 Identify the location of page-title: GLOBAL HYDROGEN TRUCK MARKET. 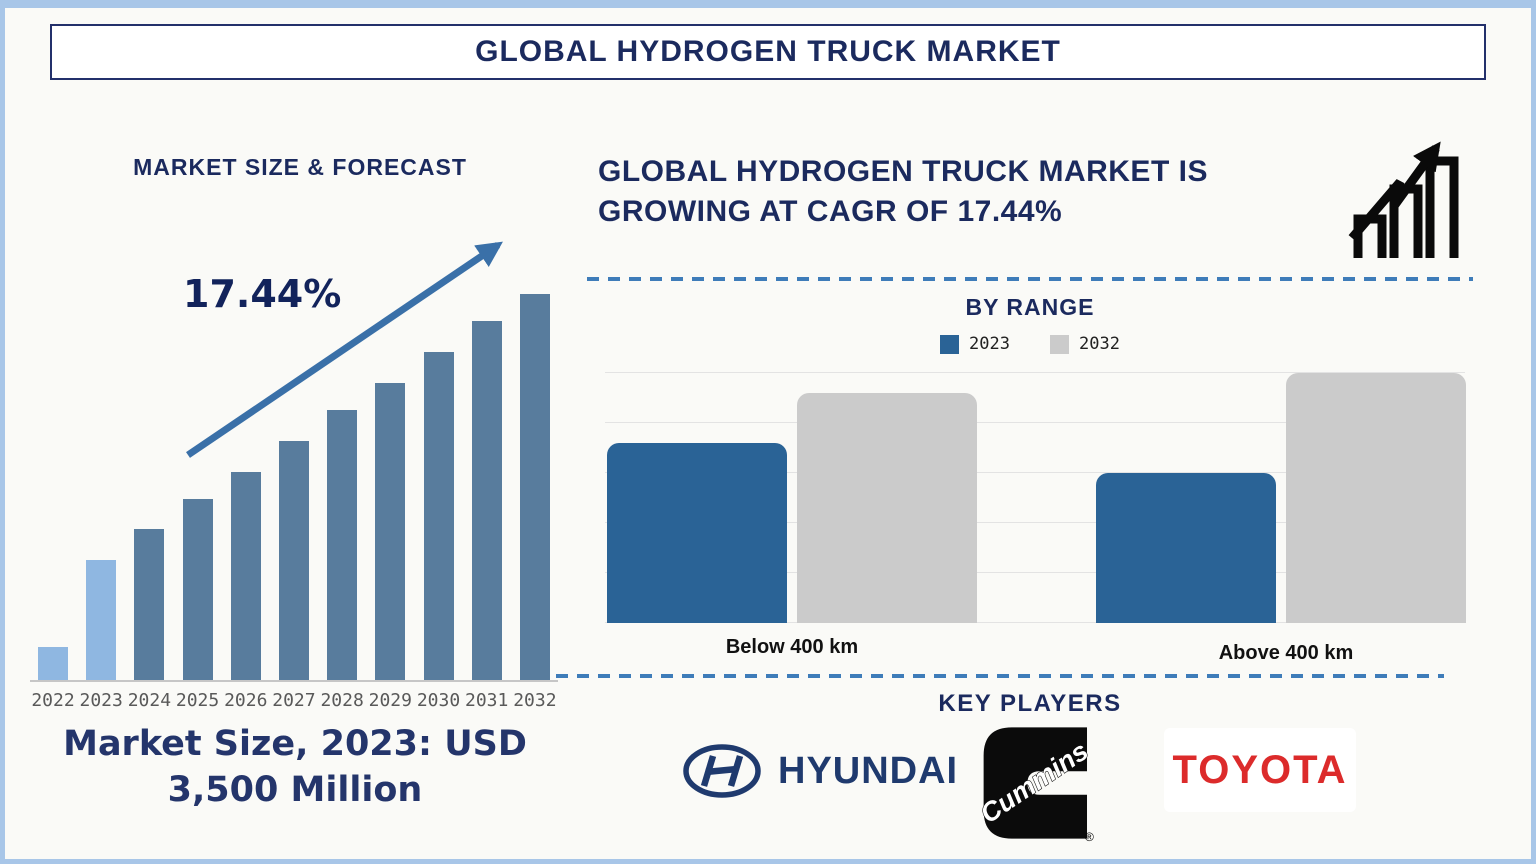
(768, 51).